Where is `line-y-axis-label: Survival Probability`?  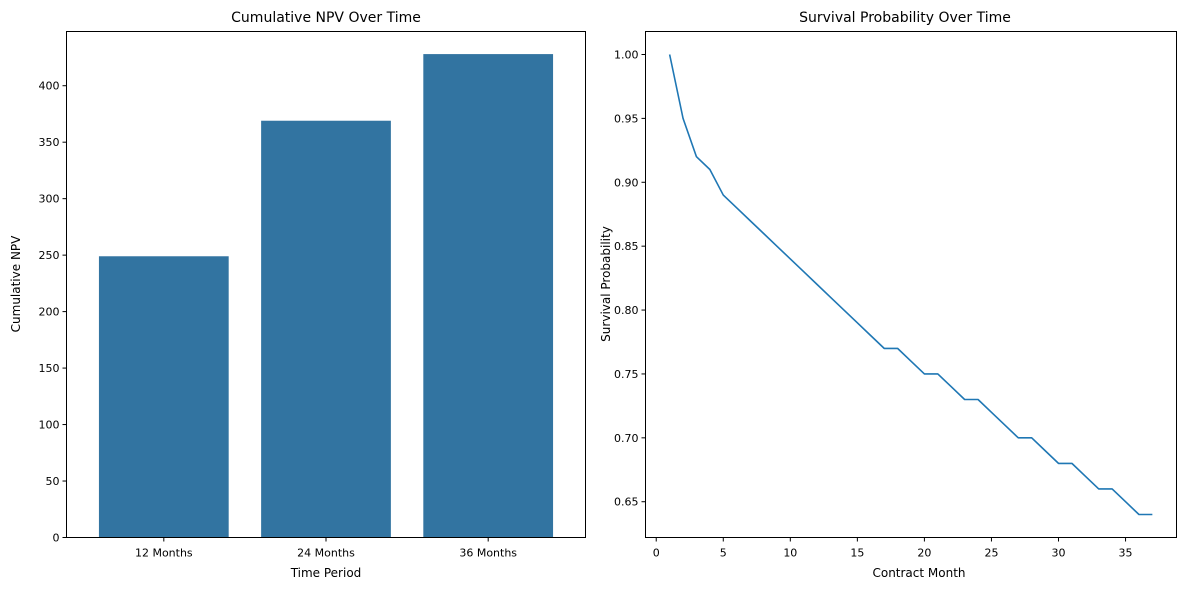 line-y-axis-label: Survival Probability is located at coordinates (606, 284).